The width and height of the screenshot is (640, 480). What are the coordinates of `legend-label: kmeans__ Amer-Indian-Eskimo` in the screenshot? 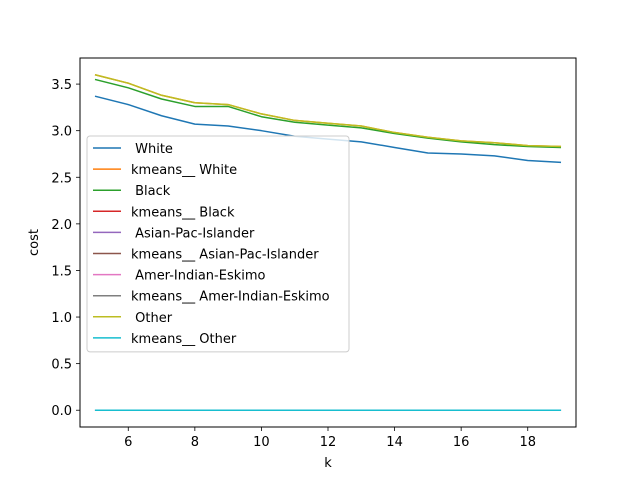 It's located at (230, 297).